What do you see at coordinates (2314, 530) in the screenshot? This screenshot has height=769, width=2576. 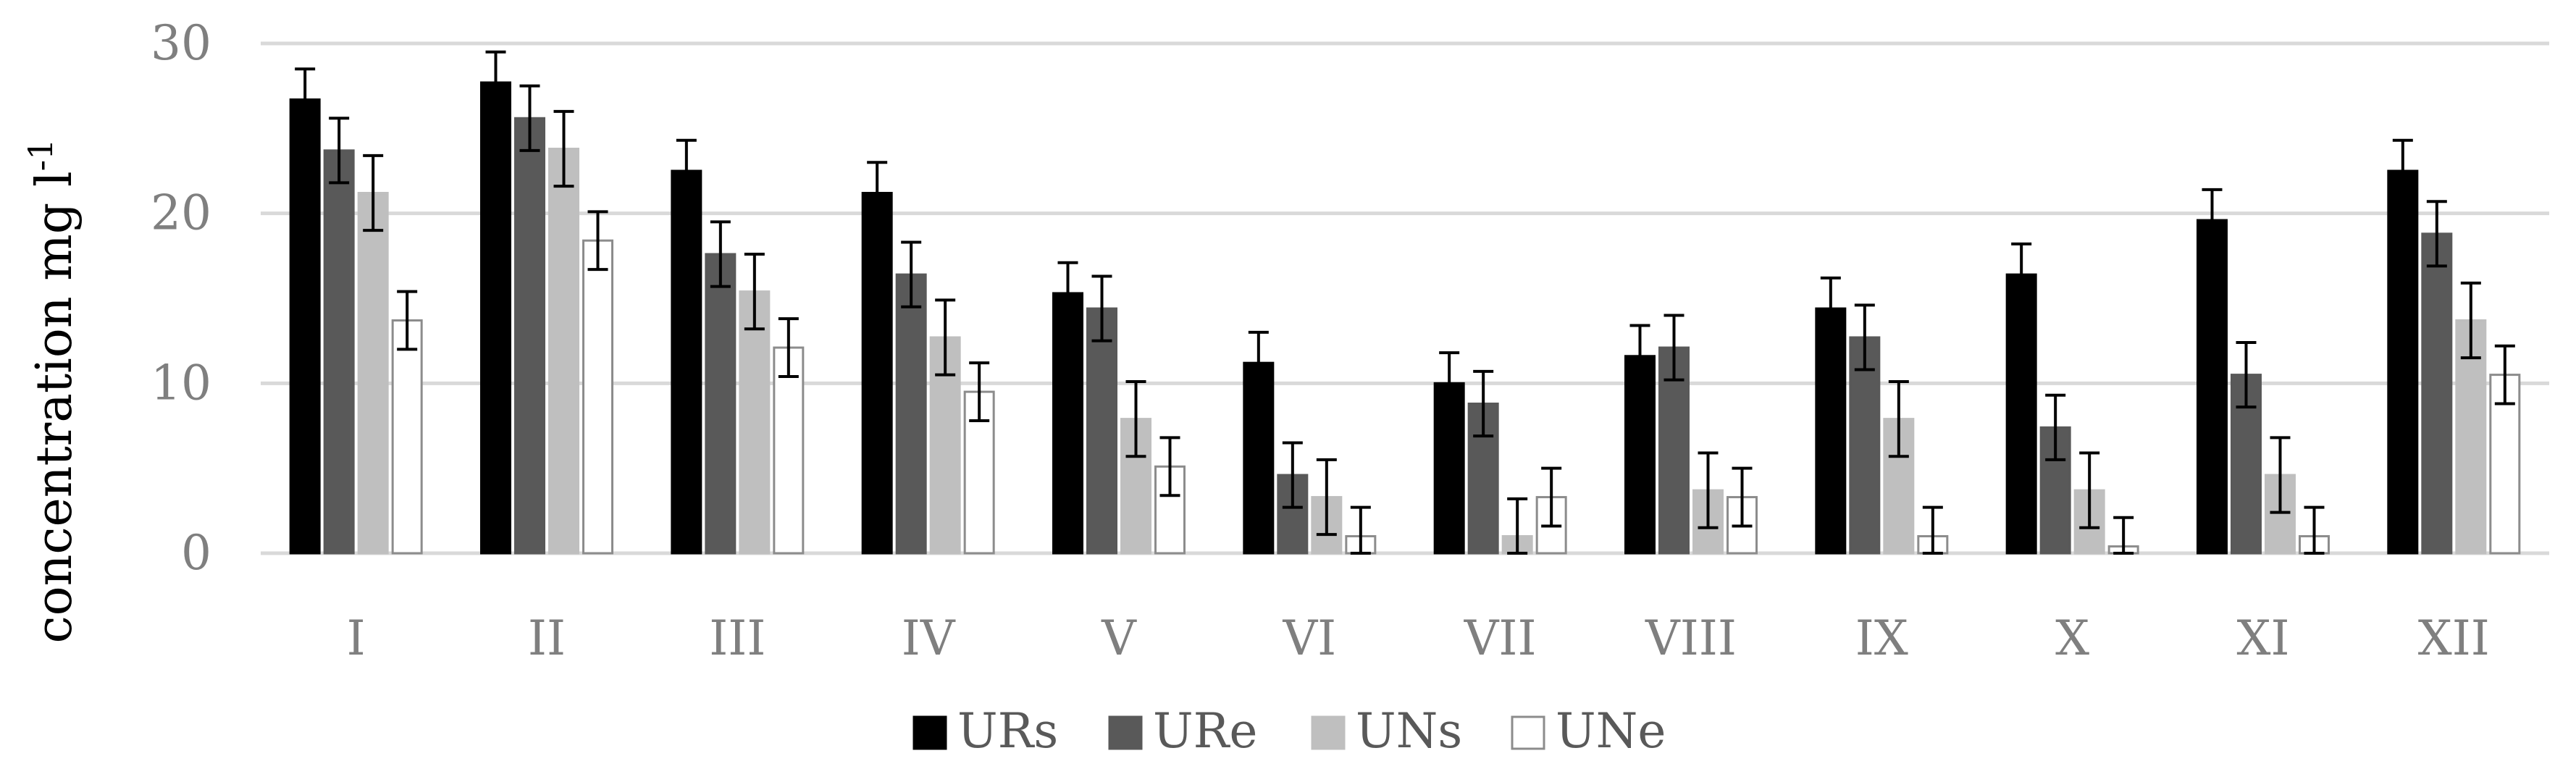 I see `error-bar-UNe-XI` at bounding box center [2314, 530].